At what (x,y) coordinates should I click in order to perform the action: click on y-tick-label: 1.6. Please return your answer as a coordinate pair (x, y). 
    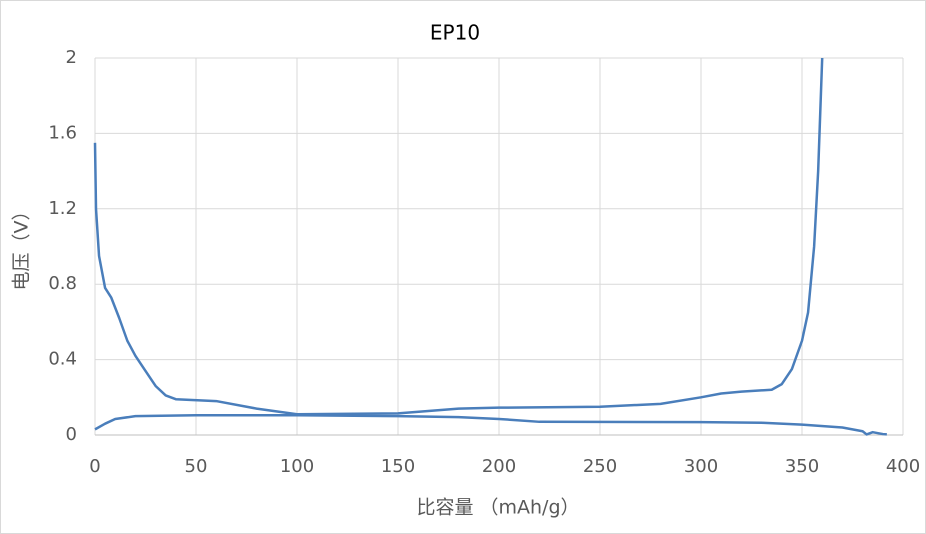
    Looking at the image, I should click on (62, 132).